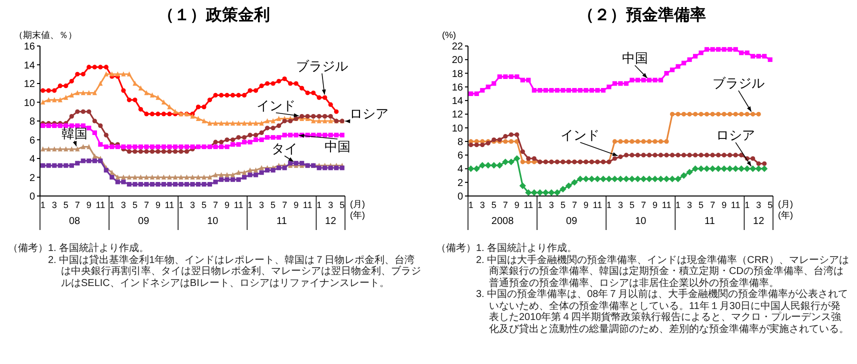 This screenshot has width=857, height=364. Describe the element at coordinates (74, 221) in the screenshot. I see `text: 08` at that location.